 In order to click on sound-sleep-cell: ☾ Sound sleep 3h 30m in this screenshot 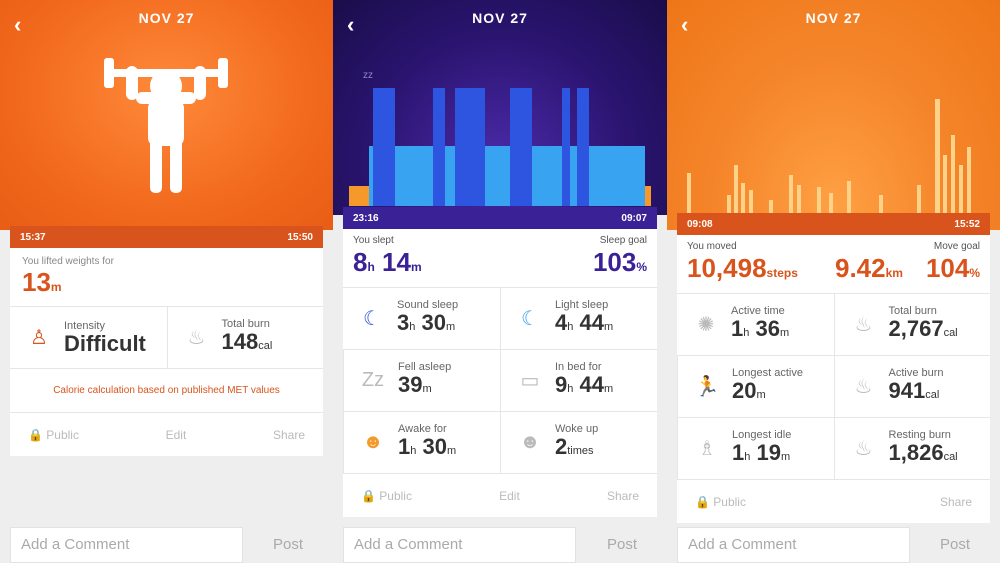, I will do `click(421, 318)`.